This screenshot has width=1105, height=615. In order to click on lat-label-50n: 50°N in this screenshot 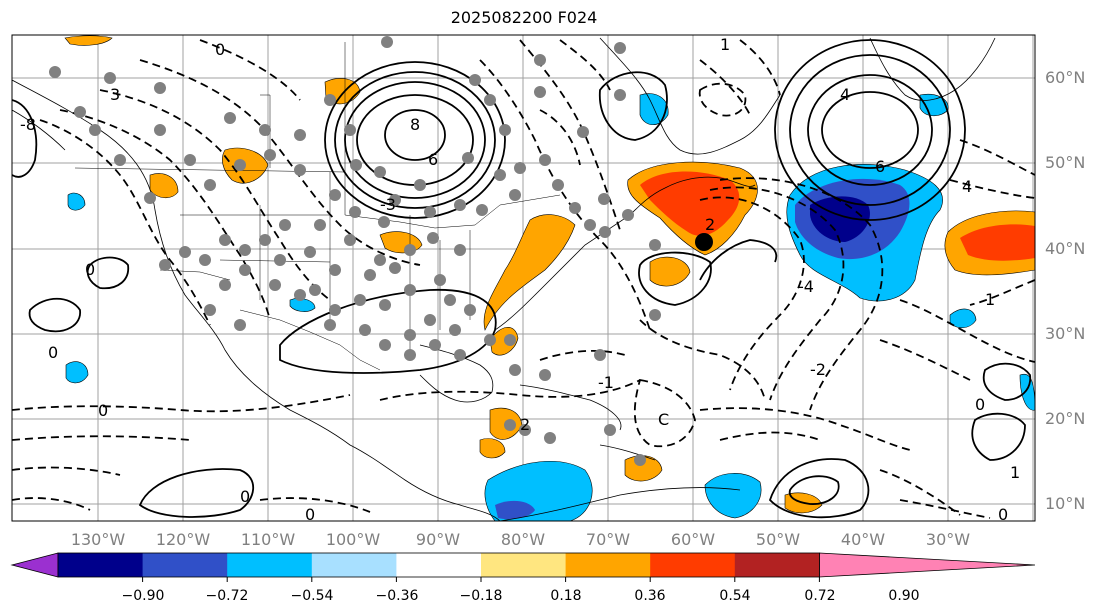, I will do `click(1065, 162)`.